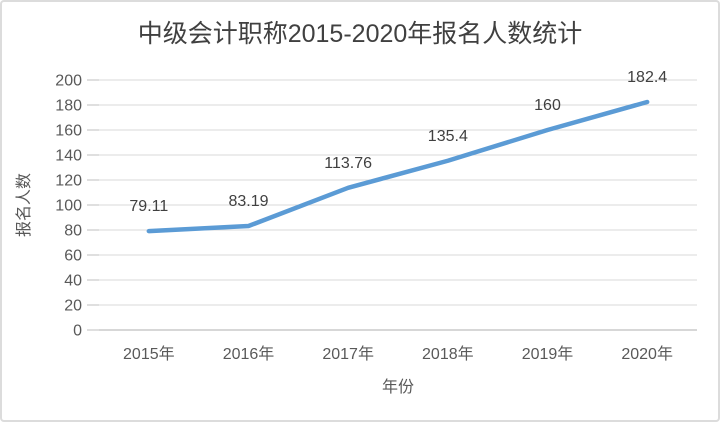  I want to click on x-tick-label: 2016年, so click(249, 354).